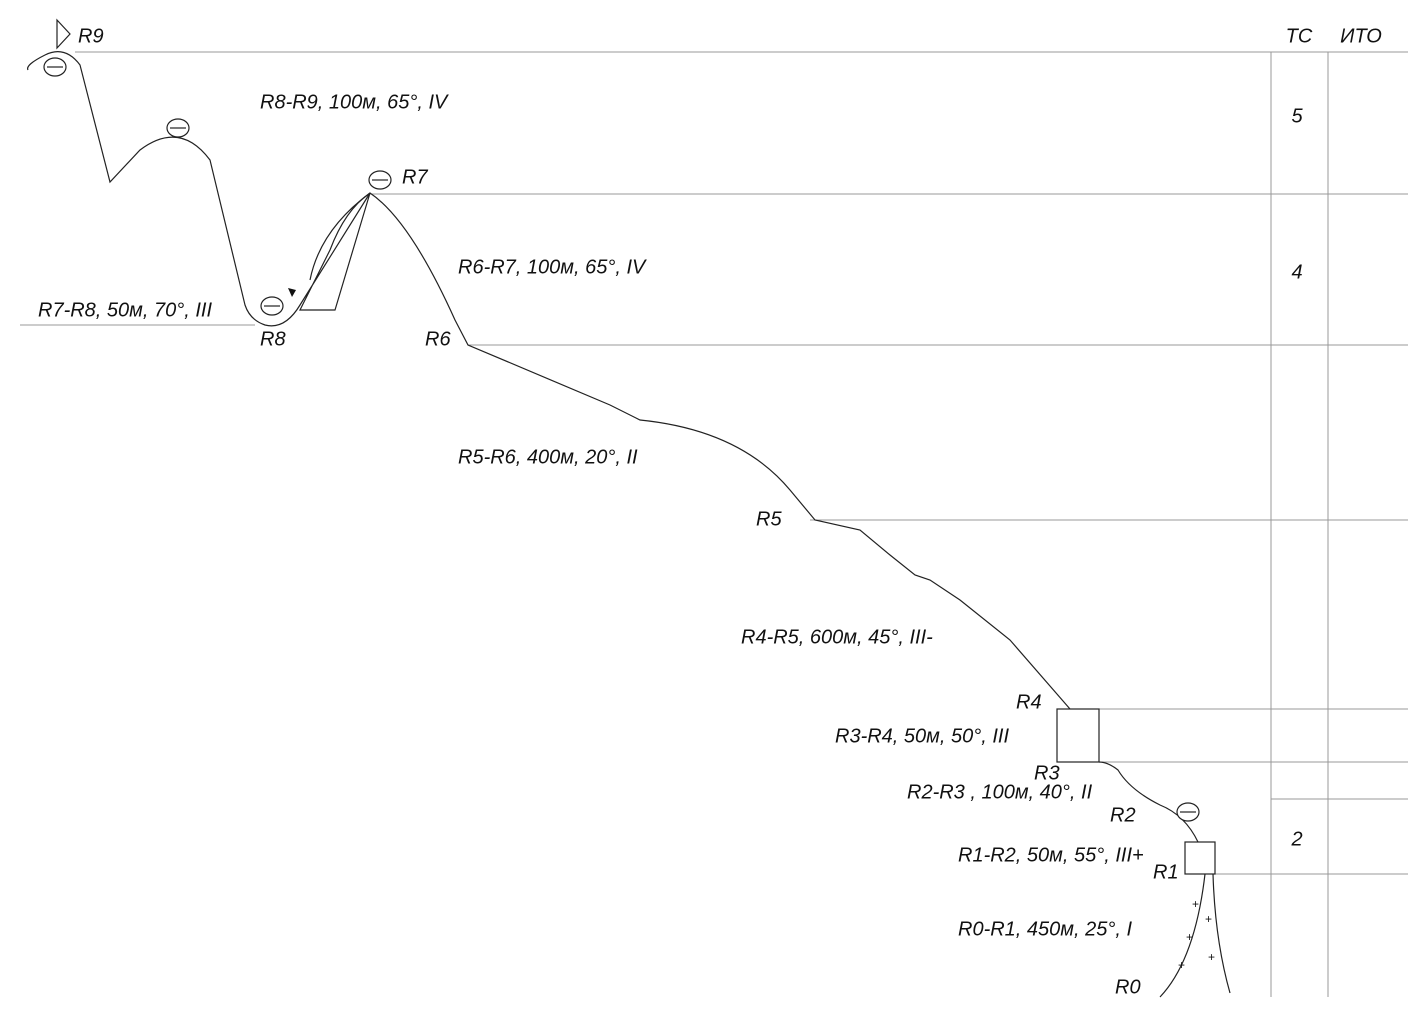 The image size is (1425, 1018). What do you see at coordinates (1361, 36) in the screenshot?
I see `column-header: ИТО` at bounding box center [1361, 36].